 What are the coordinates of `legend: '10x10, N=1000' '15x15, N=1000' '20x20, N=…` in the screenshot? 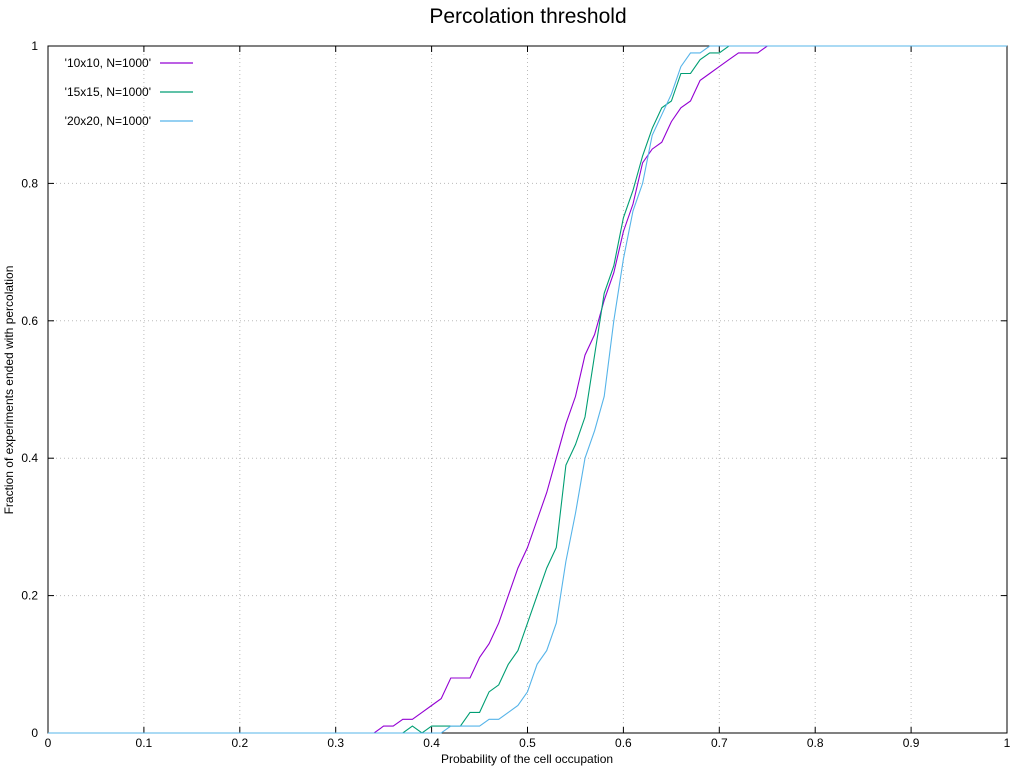 It's located at (129, 92).